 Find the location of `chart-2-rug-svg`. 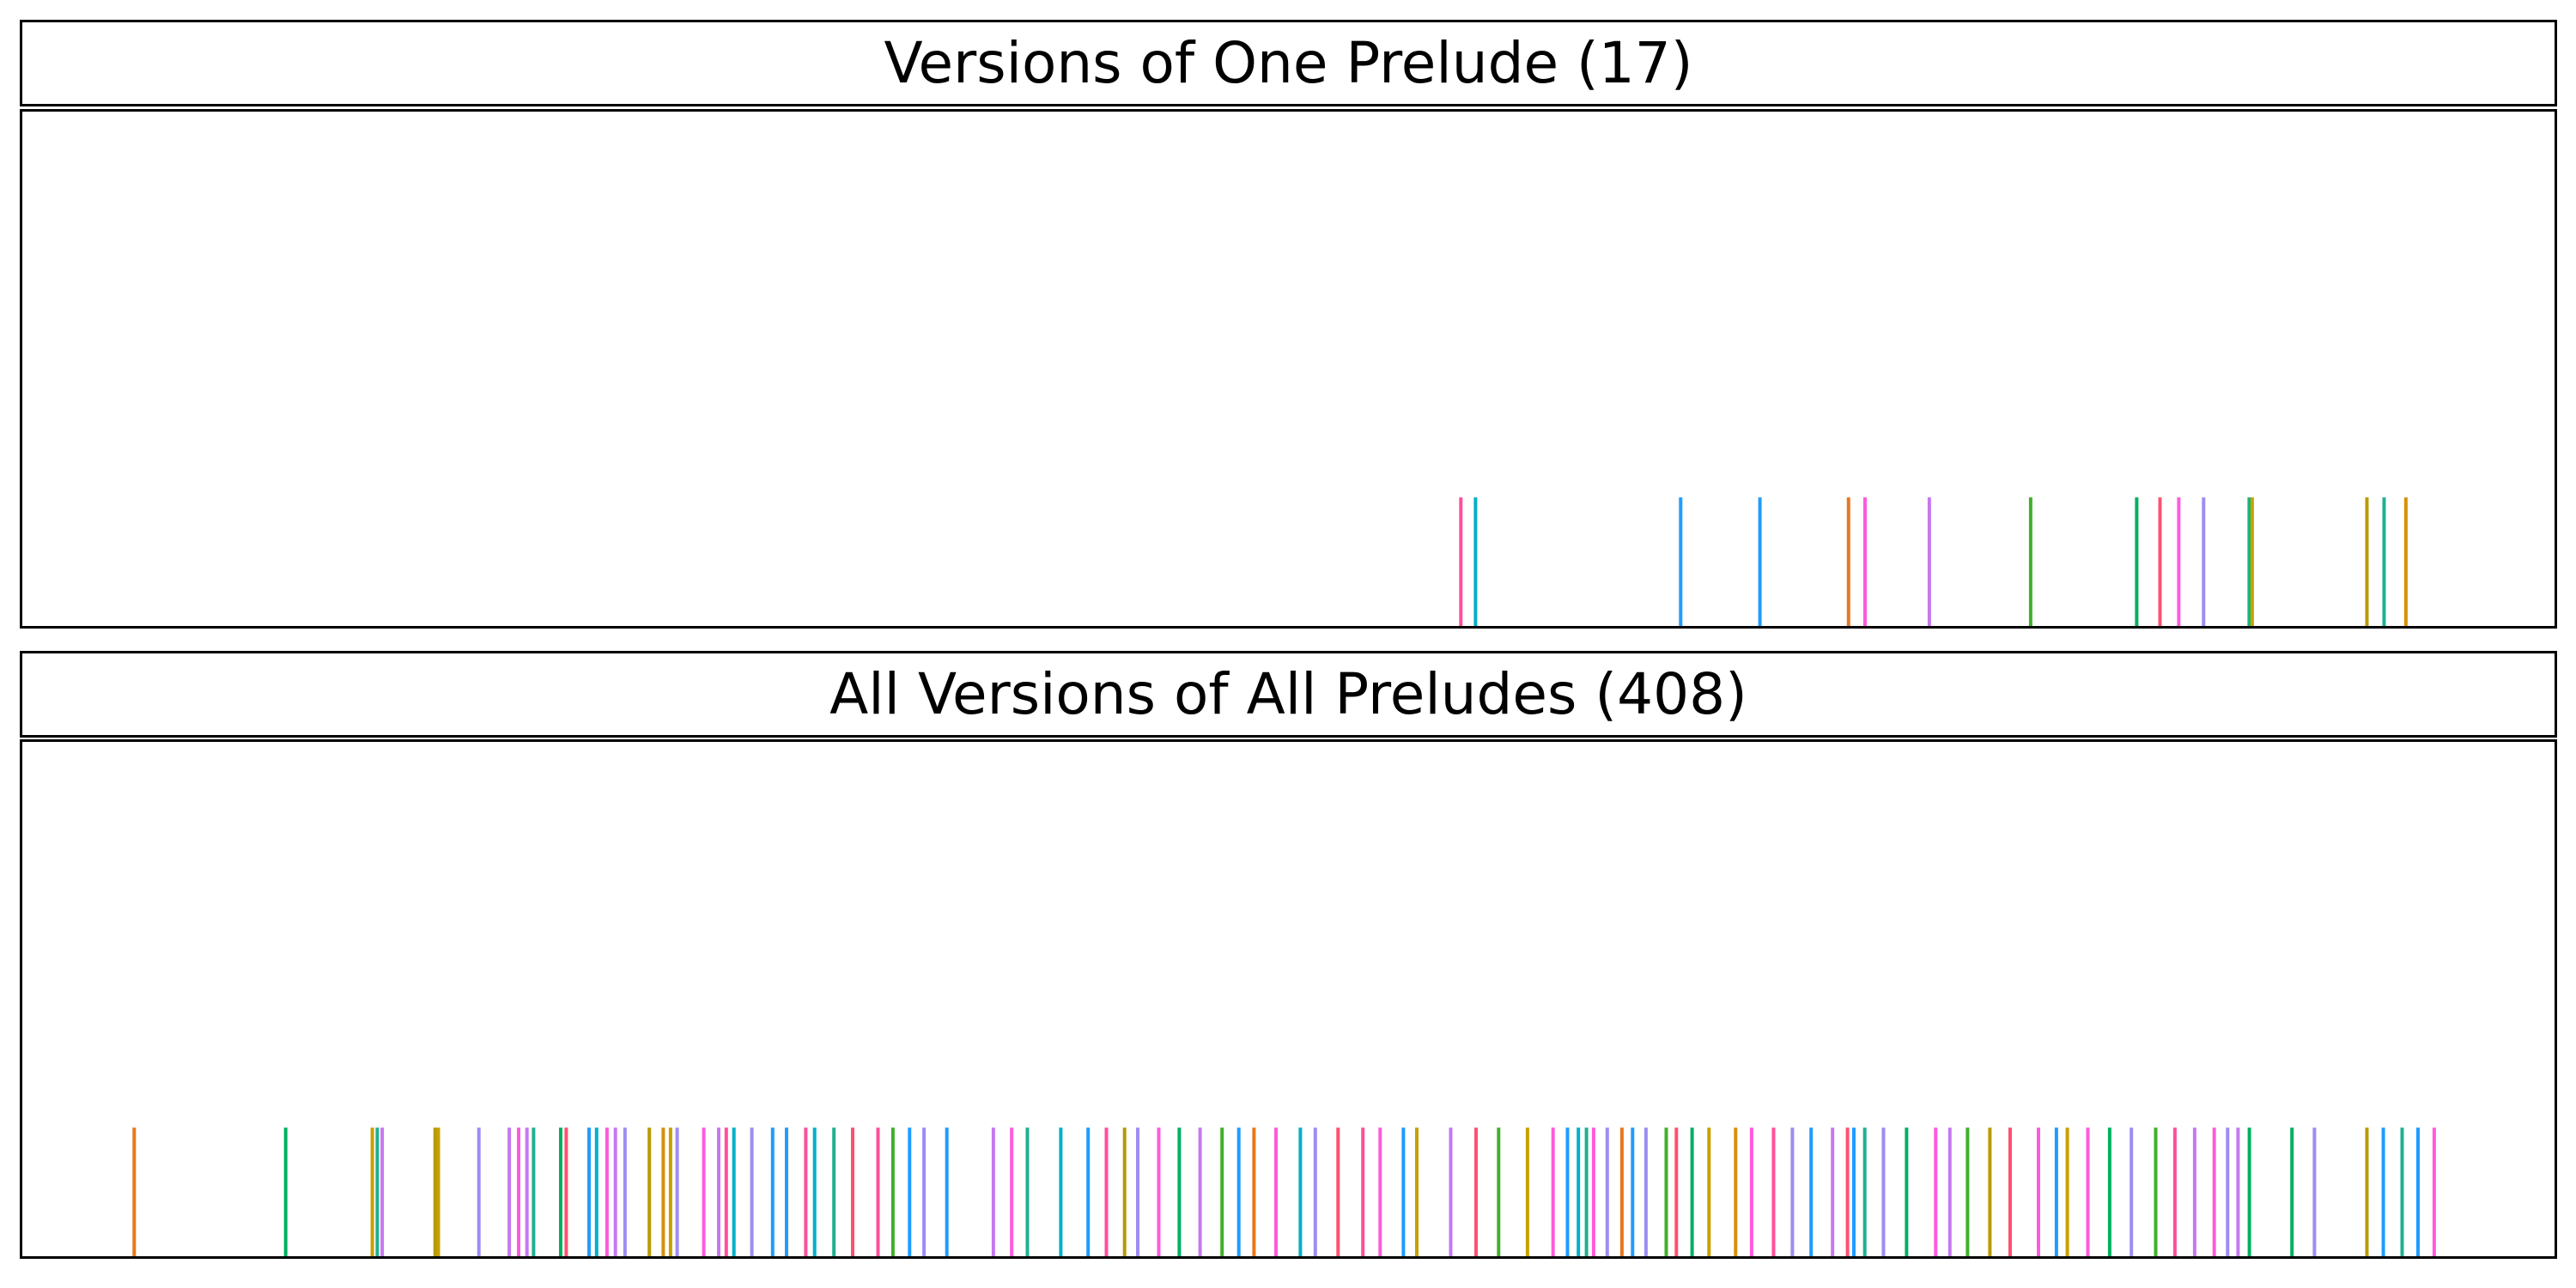

chart-2-rug-svg is located at coordinates (1284, 1191).